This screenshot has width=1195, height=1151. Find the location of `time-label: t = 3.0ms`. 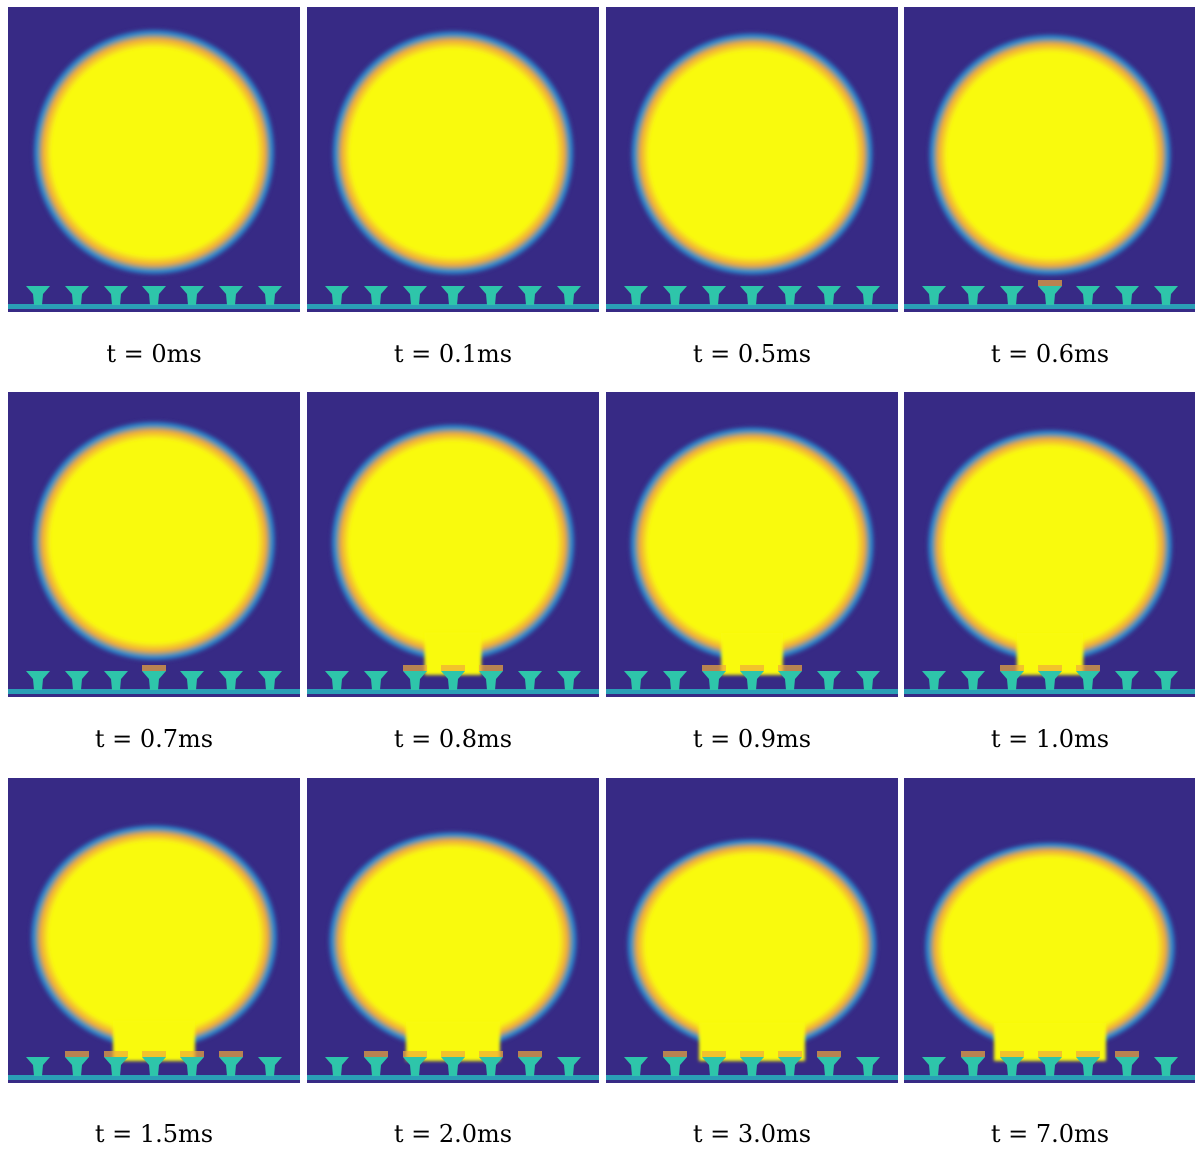

time-label: t = 3.0ms is located at coordinates (752, 1134).